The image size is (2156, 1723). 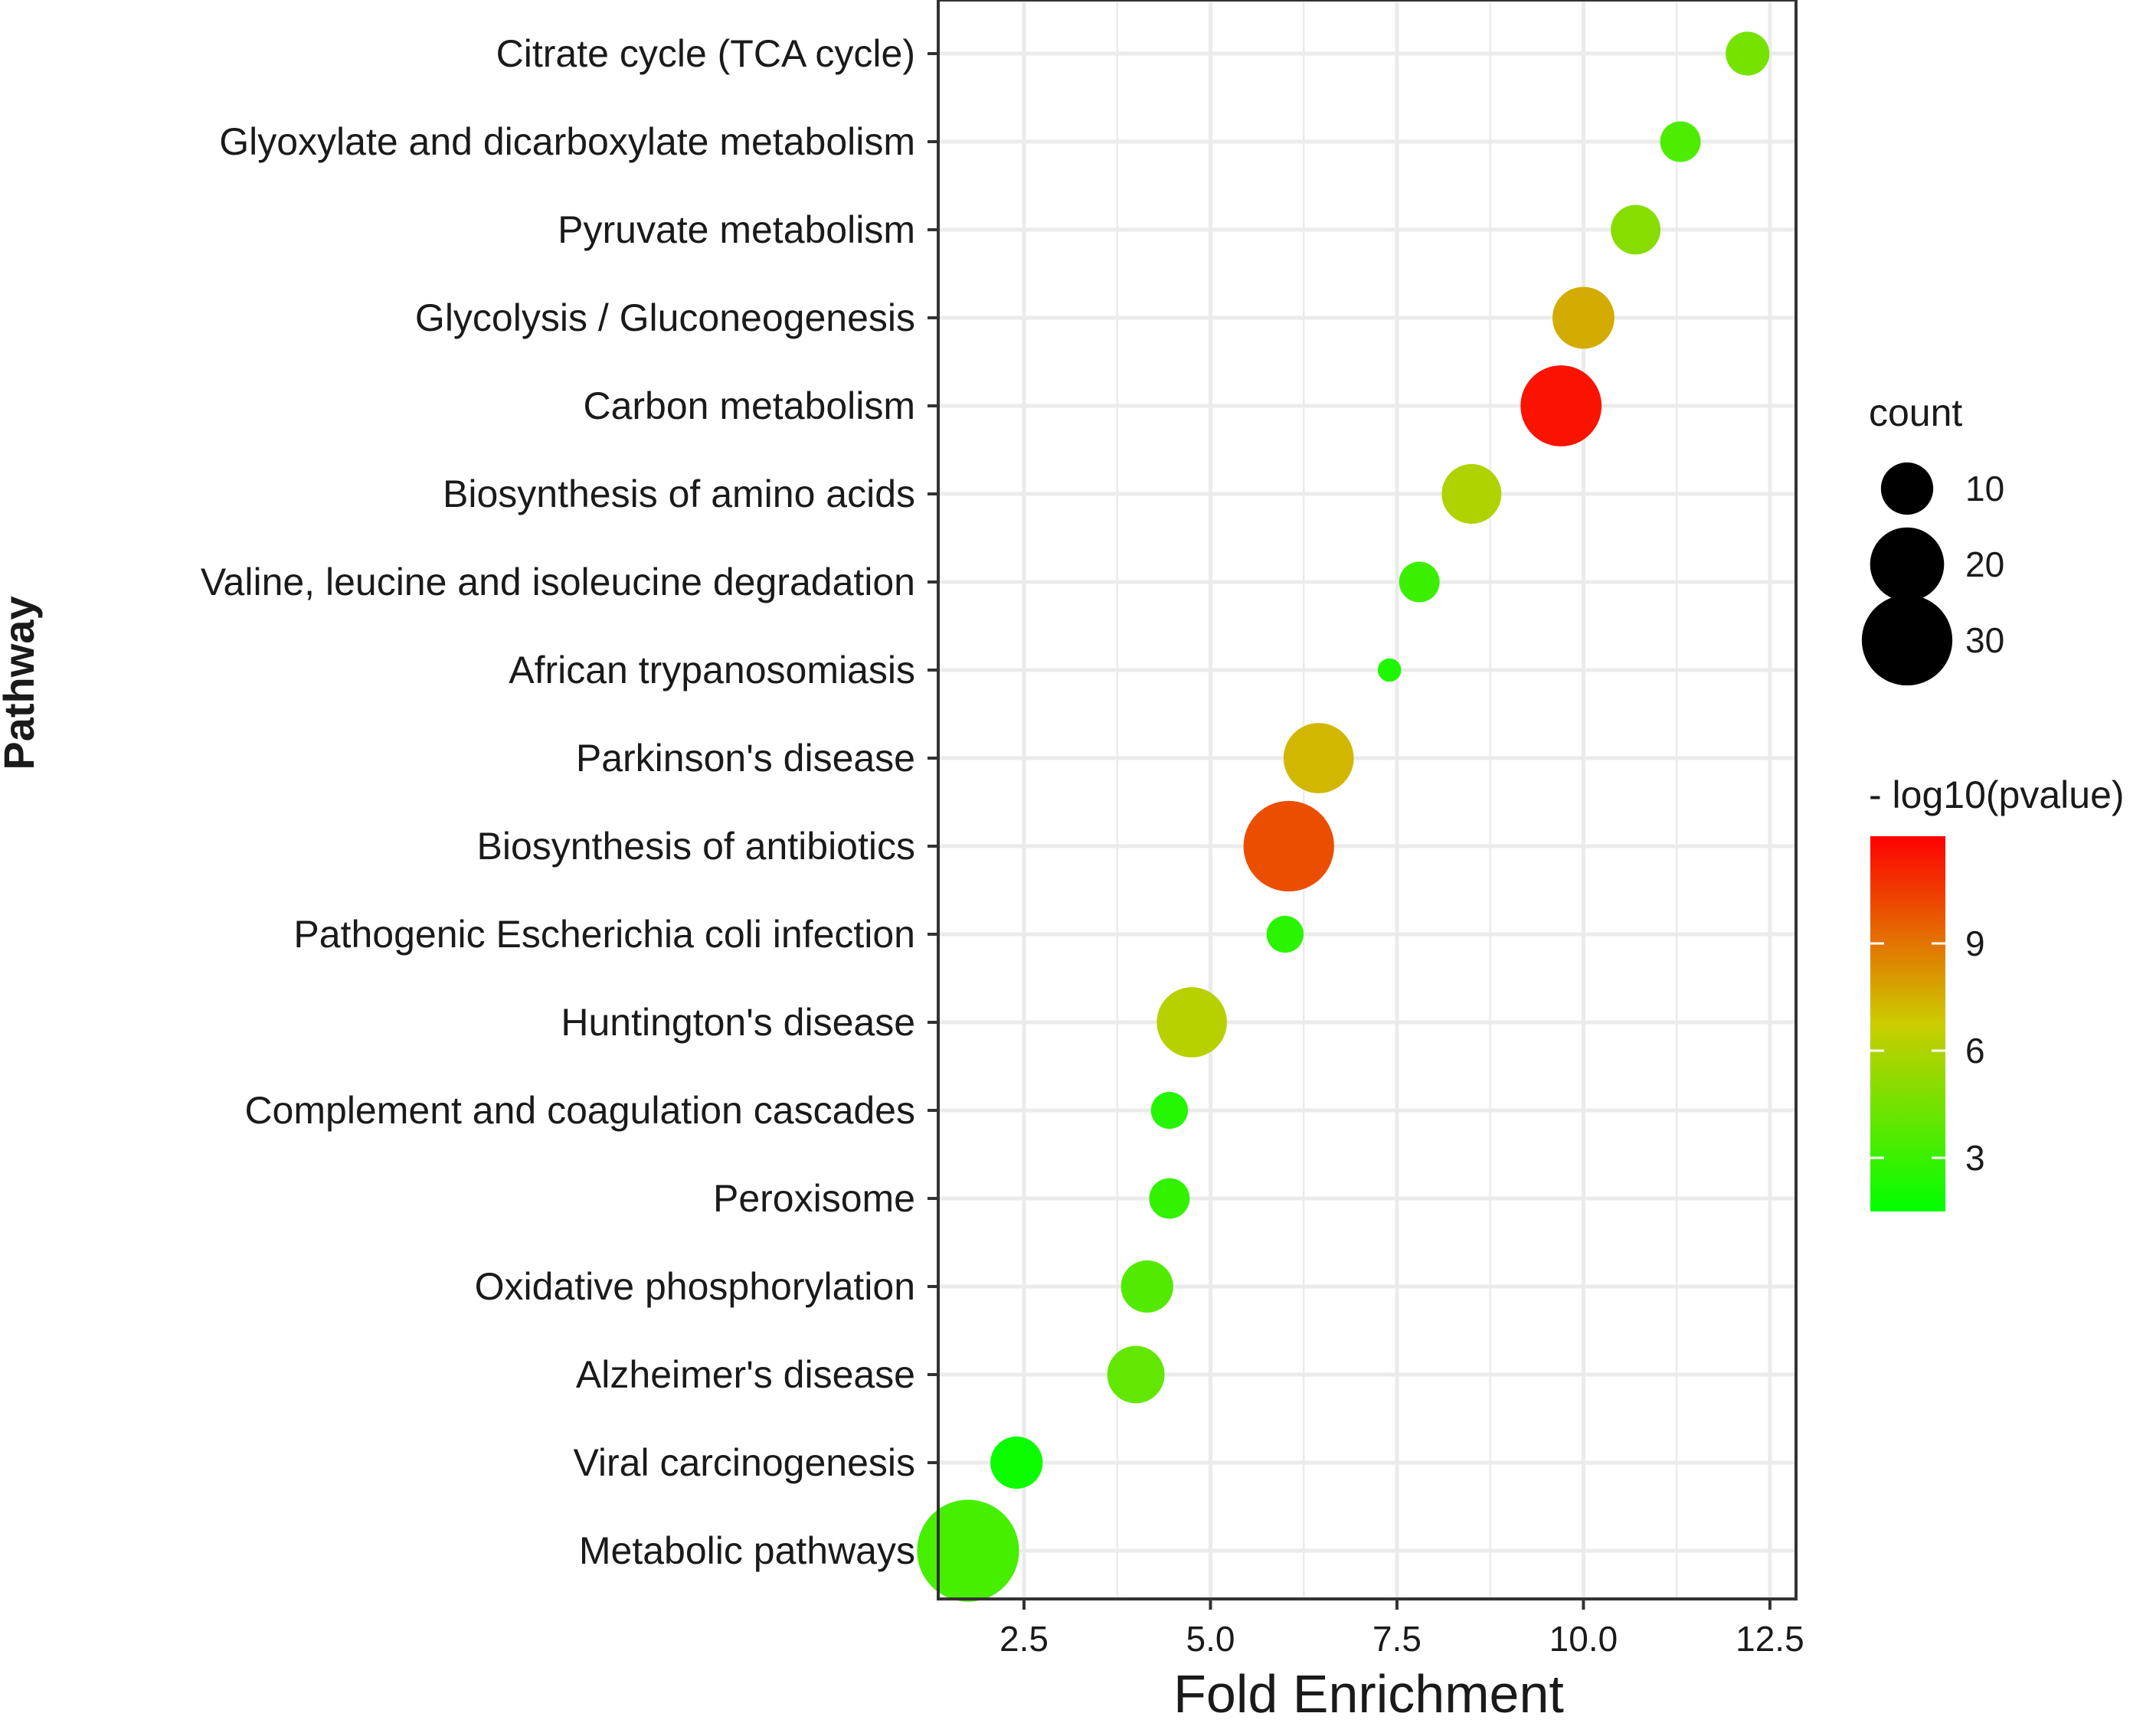 I want to click on x-tick-label: 12.5, so click(x=1770, y=1639).